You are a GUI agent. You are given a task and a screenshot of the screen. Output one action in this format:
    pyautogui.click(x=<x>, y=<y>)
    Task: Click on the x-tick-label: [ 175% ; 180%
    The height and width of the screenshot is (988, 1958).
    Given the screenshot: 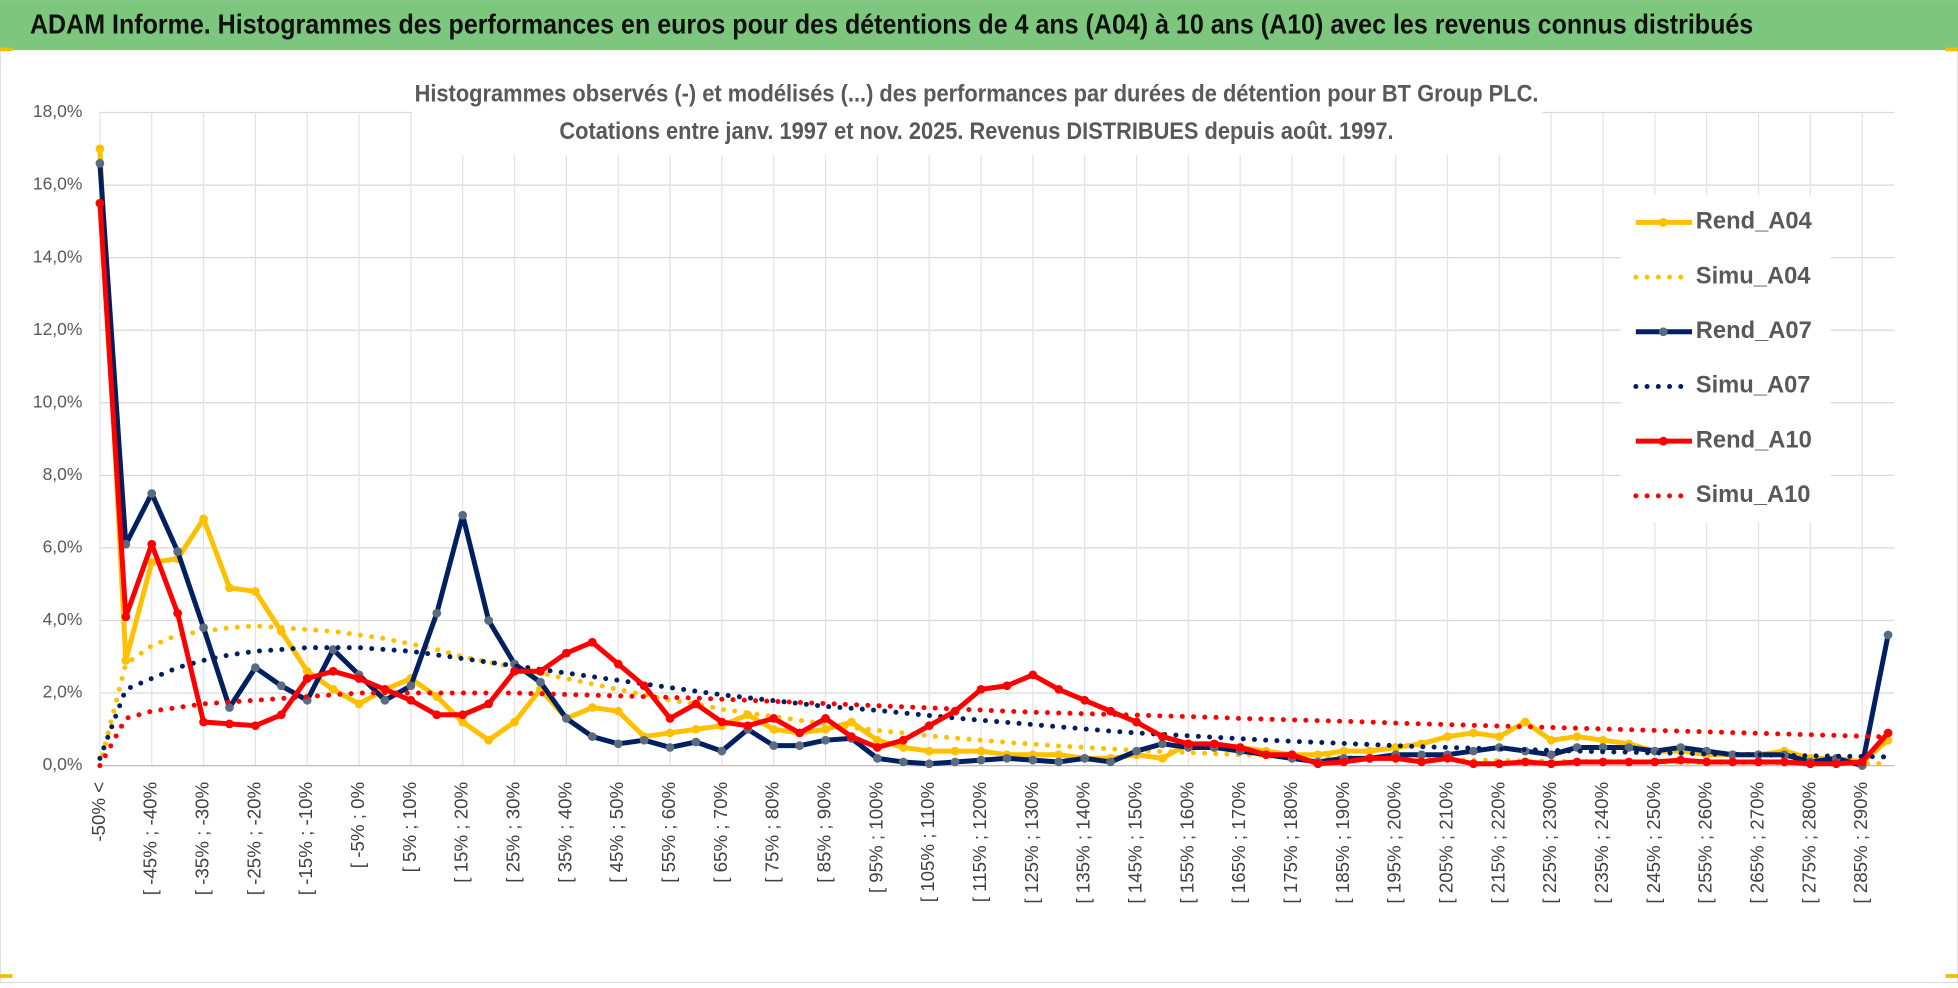 What is the action you would take?
    pyautogui.click(x=1290, y=843)
    